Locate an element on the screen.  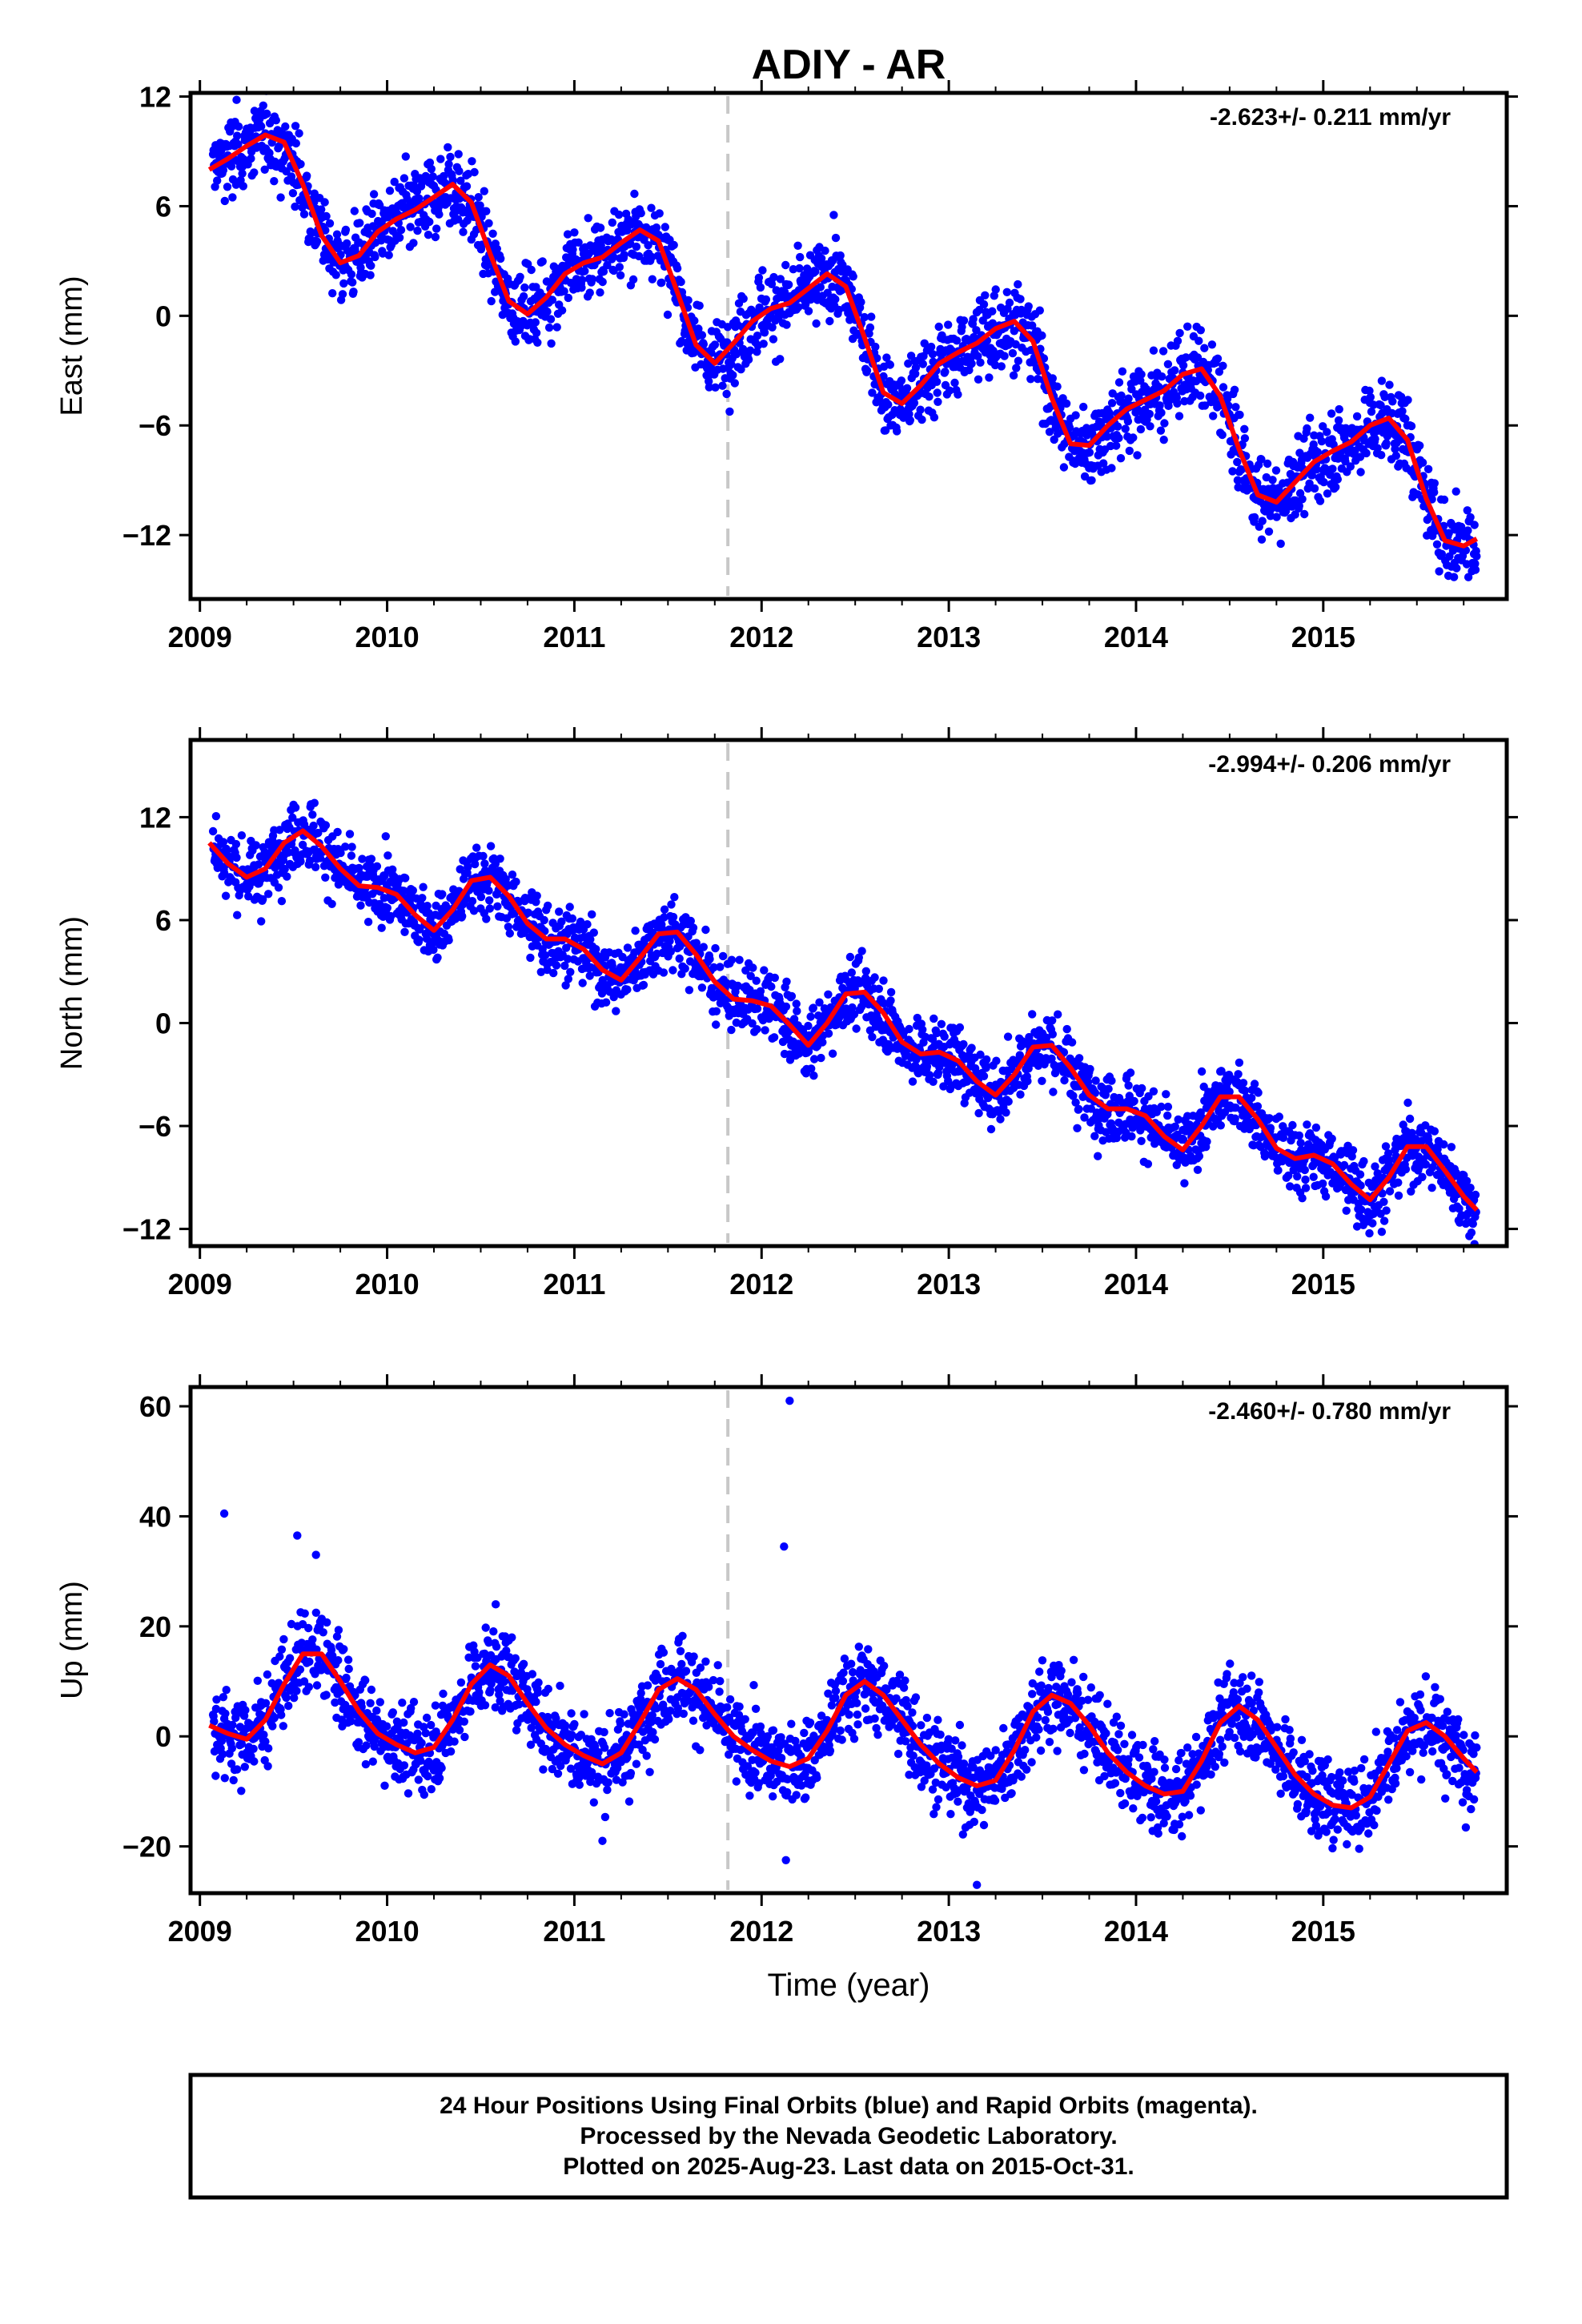
x-tick-label: 2013 is located at coordinates (949, 1284).